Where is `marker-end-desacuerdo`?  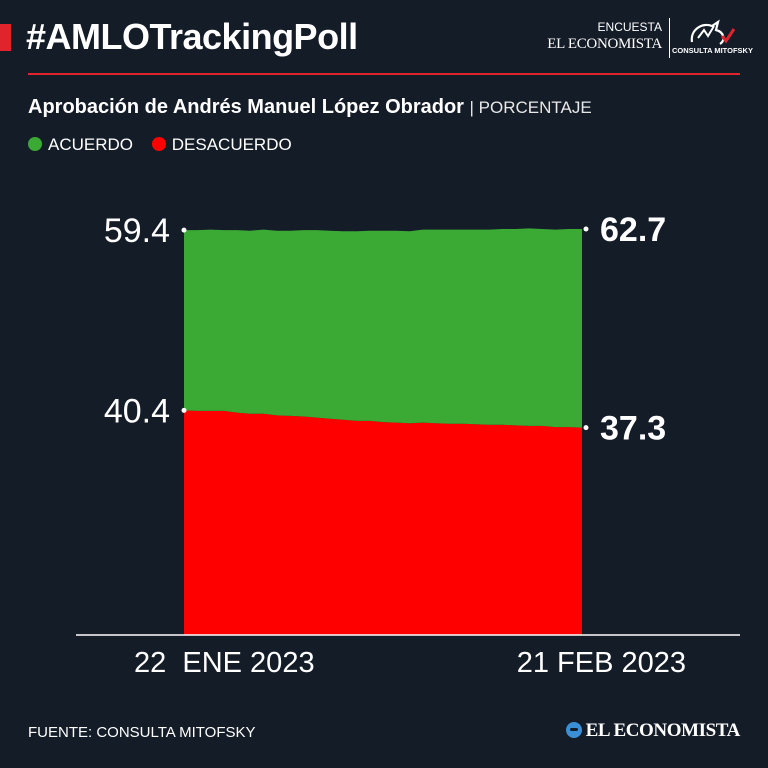 marker-end-desacuerdo is located at coordinates (586, 428).